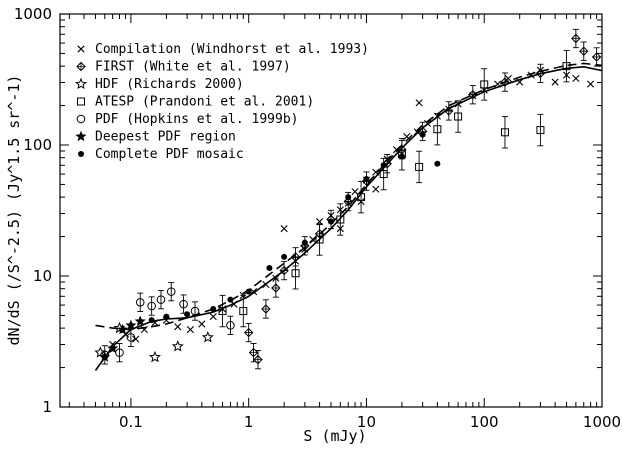 The height and width of the screenshot is (449, 622). What do you see at coordinates (33, 14) in the screenshot?
I see `y-tick-label: 1000` at bounding box center [33, 14].